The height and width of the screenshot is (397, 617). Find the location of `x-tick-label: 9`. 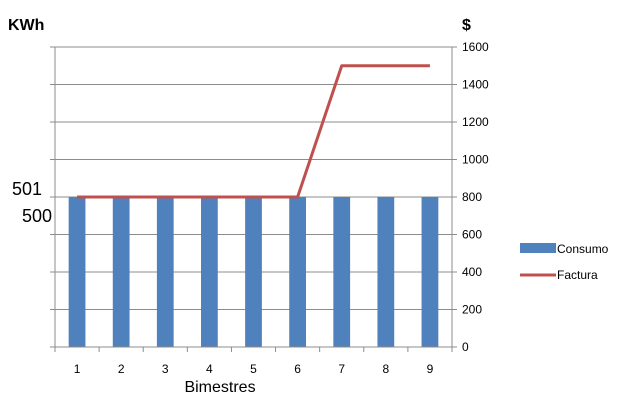

x-tick-label: 9 is located at coordinates (430, 369).